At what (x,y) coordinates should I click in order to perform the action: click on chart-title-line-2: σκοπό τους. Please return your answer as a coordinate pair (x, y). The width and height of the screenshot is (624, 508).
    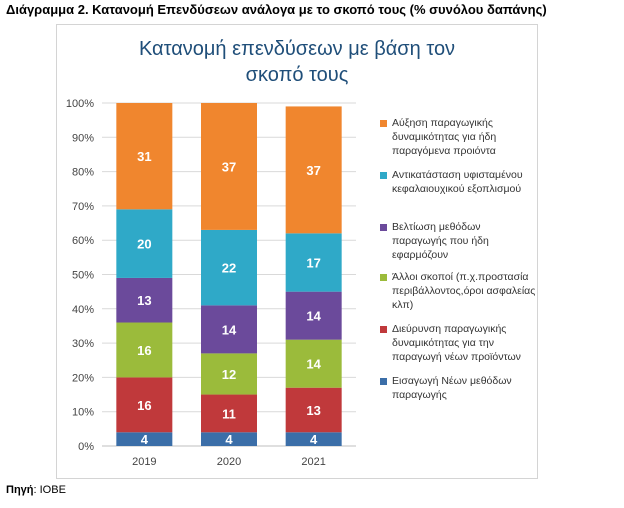
    Looking at the image, I should click on (297, 75).